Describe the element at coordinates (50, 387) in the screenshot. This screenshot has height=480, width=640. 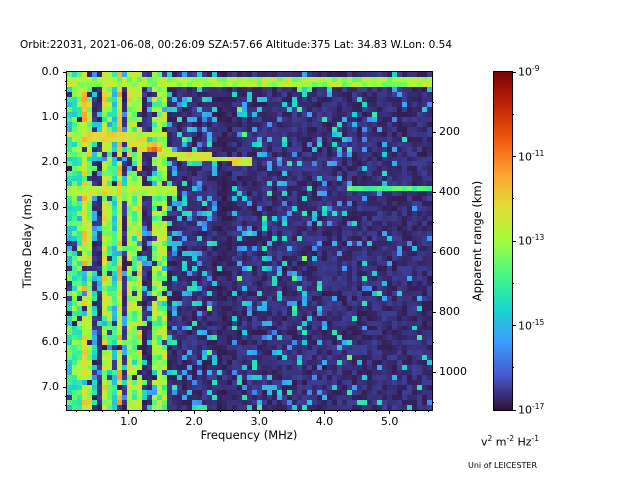
I see `y-tick-label: 7.0` at that location.